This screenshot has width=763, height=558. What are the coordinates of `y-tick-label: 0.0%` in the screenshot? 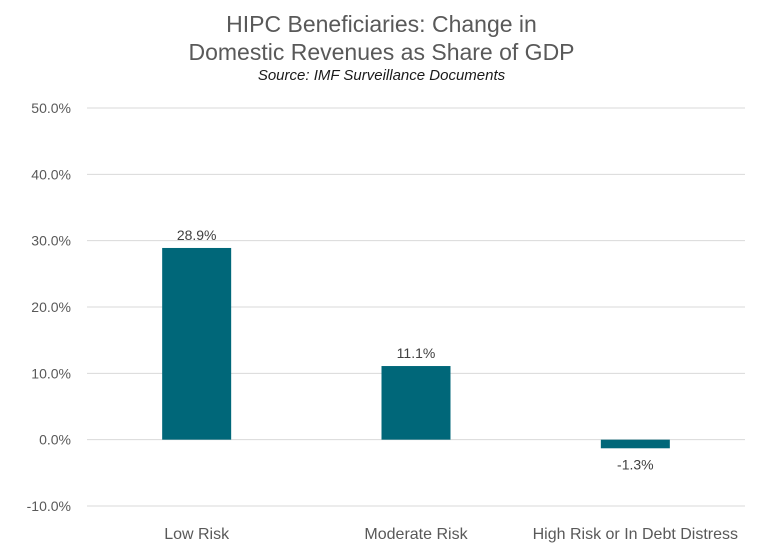 It's located at (55, 440).